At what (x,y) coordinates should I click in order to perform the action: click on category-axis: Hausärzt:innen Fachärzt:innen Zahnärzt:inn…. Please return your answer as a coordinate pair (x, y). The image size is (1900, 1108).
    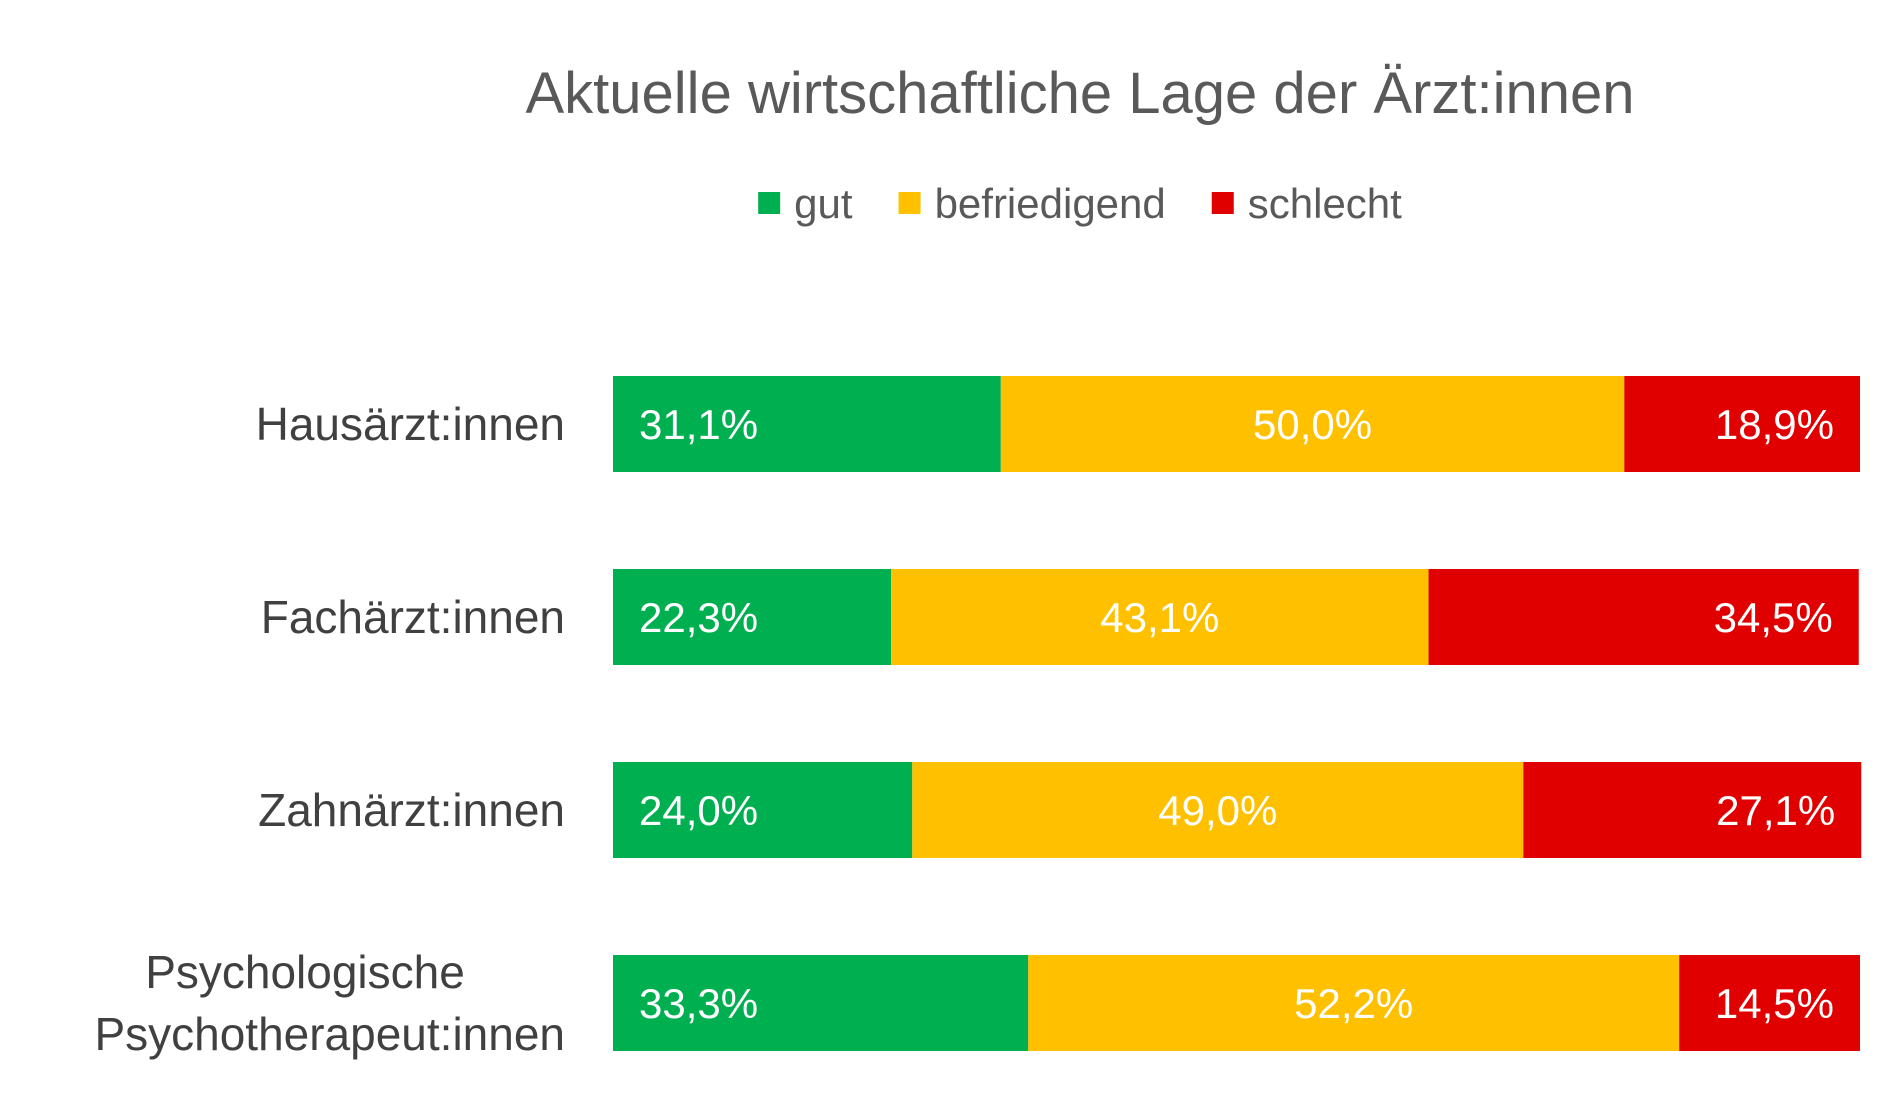
    Looking at the image, I should click on (329, 729).